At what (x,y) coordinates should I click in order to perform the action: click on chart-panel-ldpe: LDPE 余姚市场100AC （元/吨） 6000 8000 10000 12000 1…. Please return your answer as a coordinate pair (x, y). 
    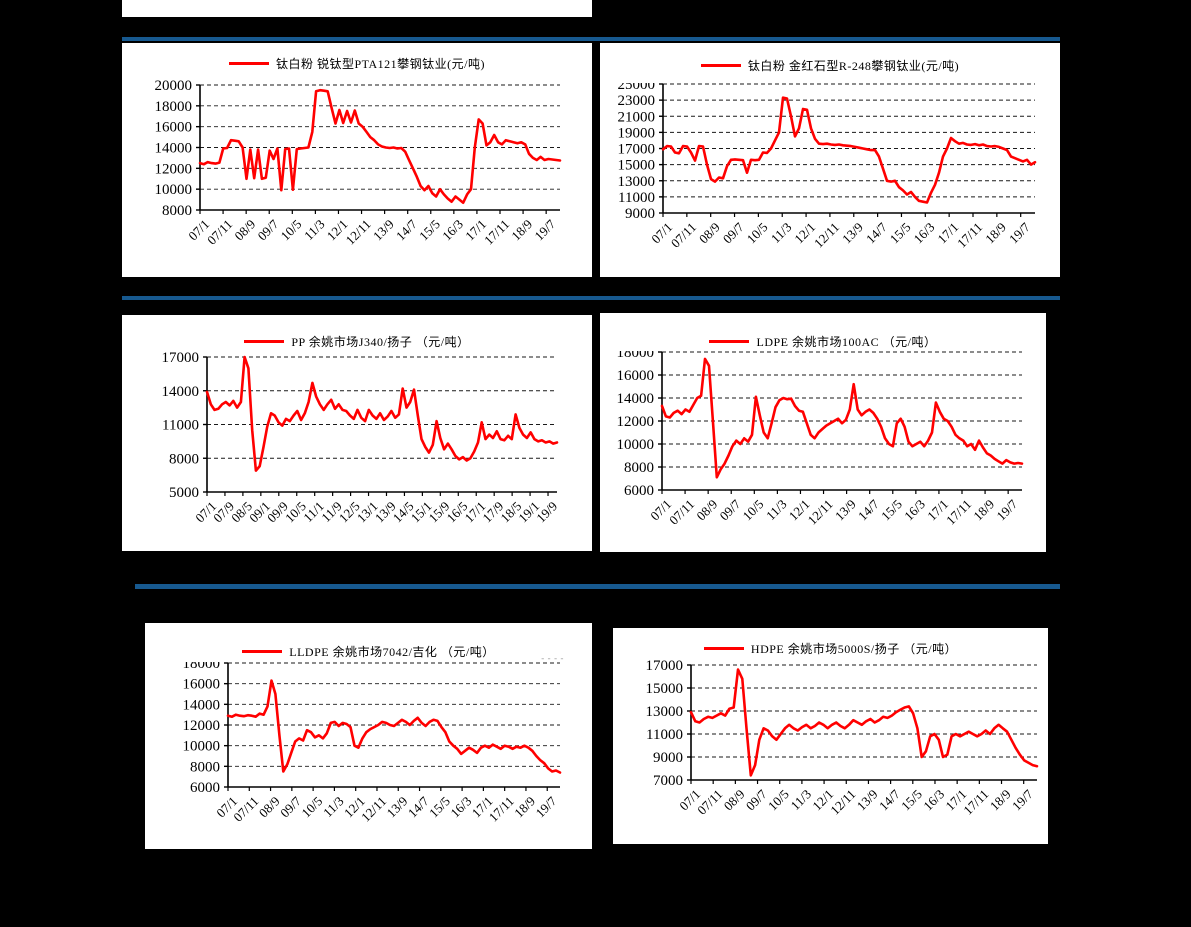
    Looking at the image, I should click on (823, 432).